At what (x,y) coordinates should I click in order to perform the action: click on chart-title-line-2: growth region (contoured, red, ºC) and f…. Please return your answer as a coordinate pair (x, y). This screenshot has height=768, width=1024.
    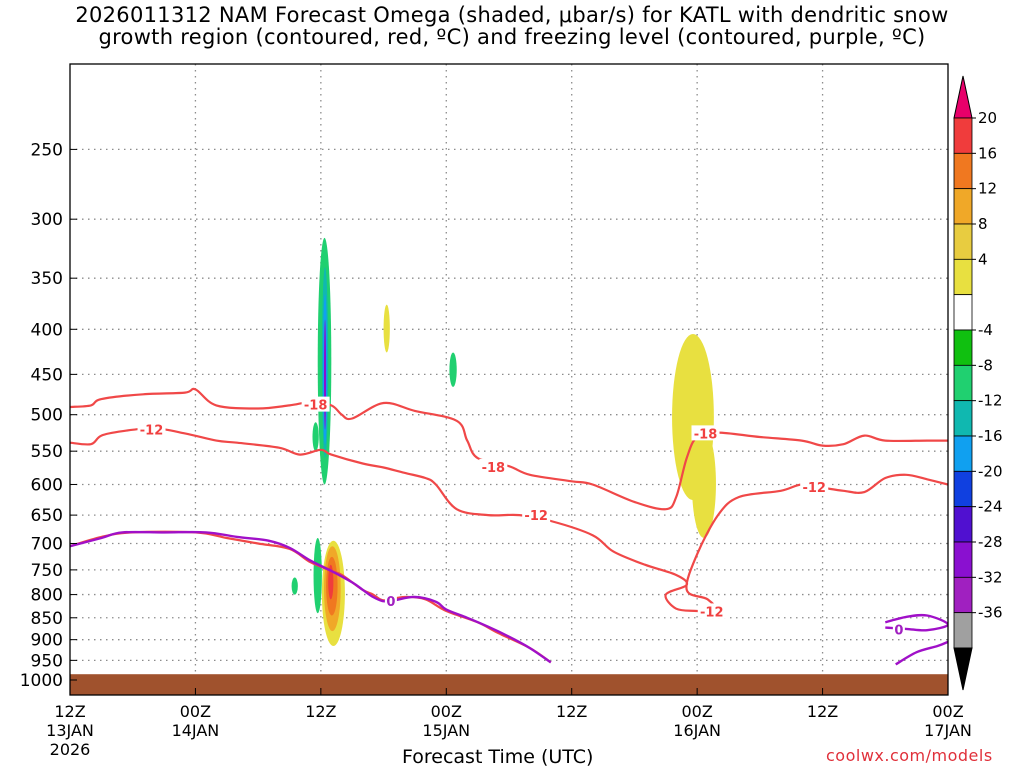
    Looking at the image, I should click on (512, 37).